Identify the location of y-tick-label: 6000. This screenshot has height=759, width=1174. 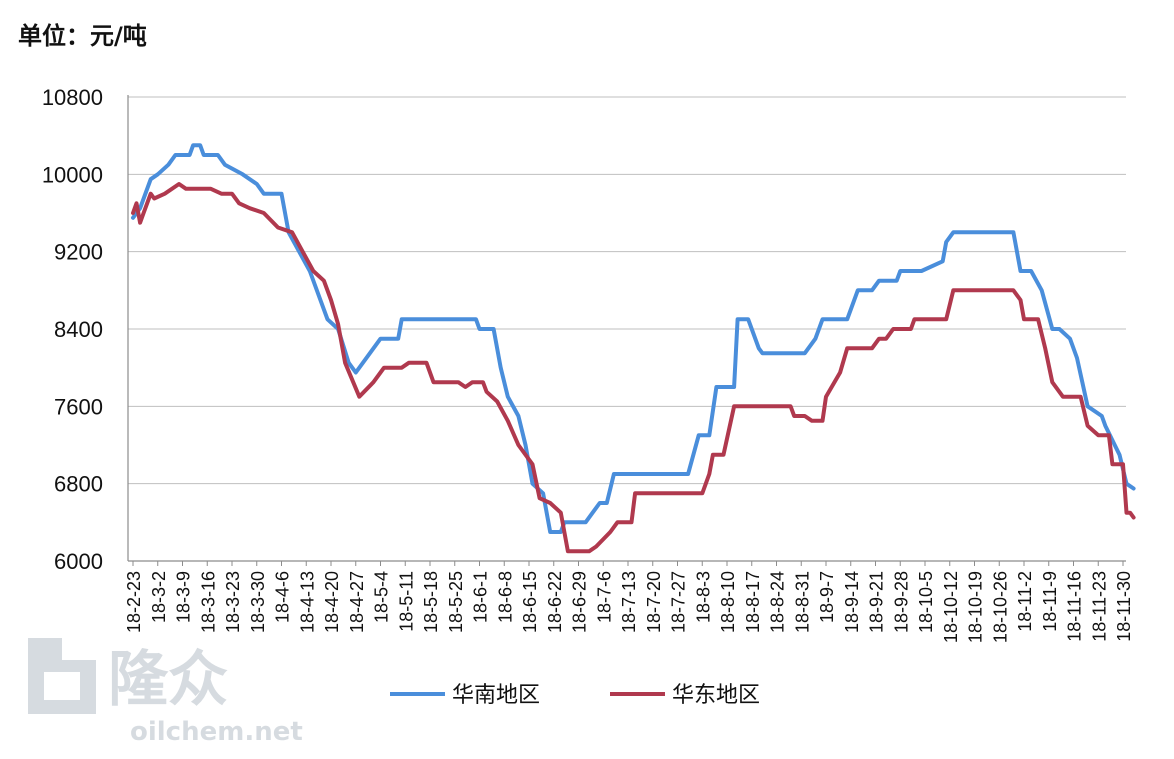
(78, 561).